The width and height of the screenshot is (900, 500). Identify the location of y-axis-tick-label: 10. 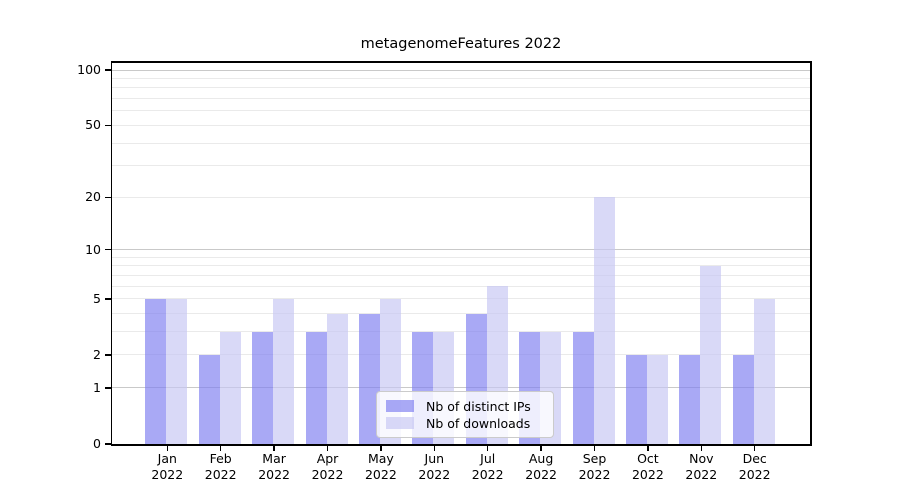
(93, 249).